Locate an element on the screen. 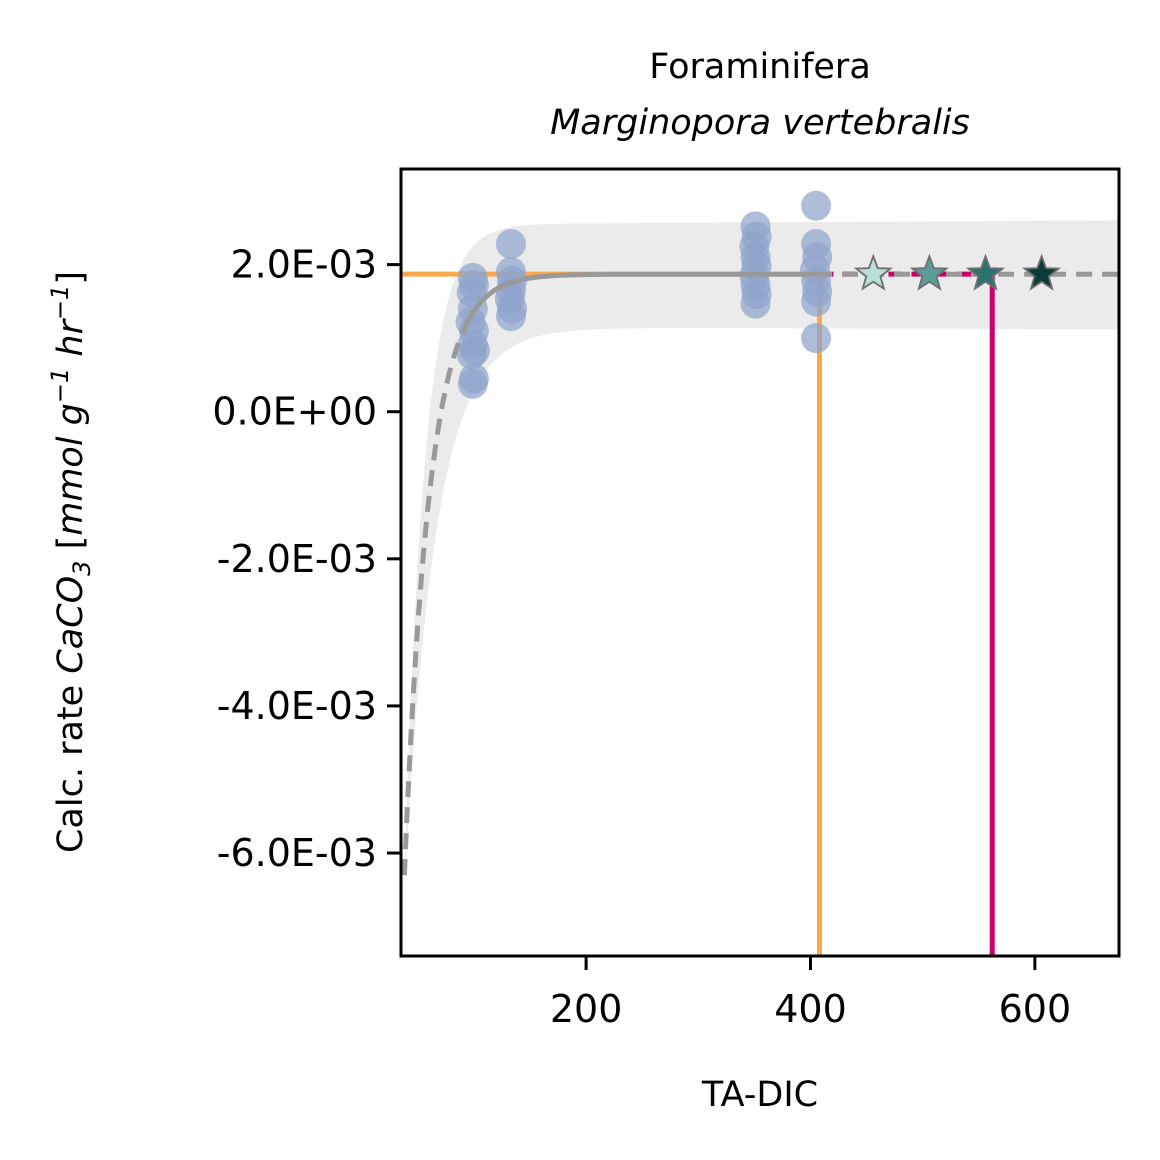 This screenshot has height=1160, width=1160. x-tick-label: 400 is located at coordinates (810, 1009).